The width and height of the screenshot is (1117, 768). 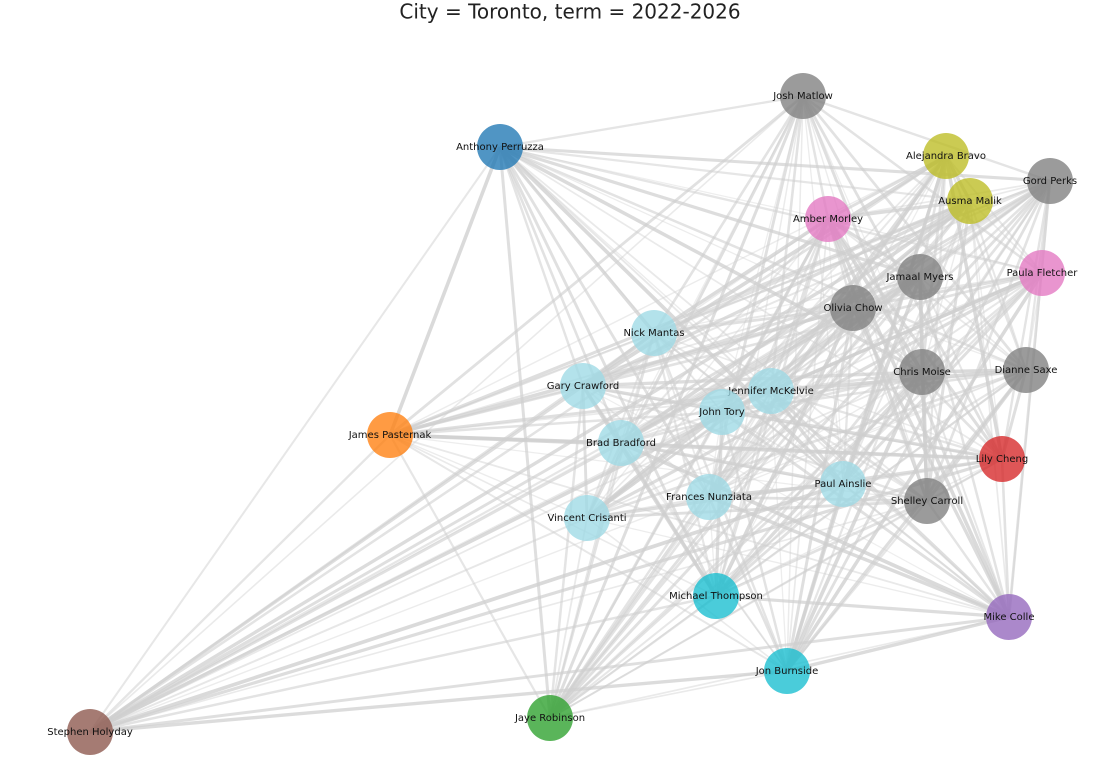 I want to click on node-label: Gary Crawford, so click(x=583, y=386).